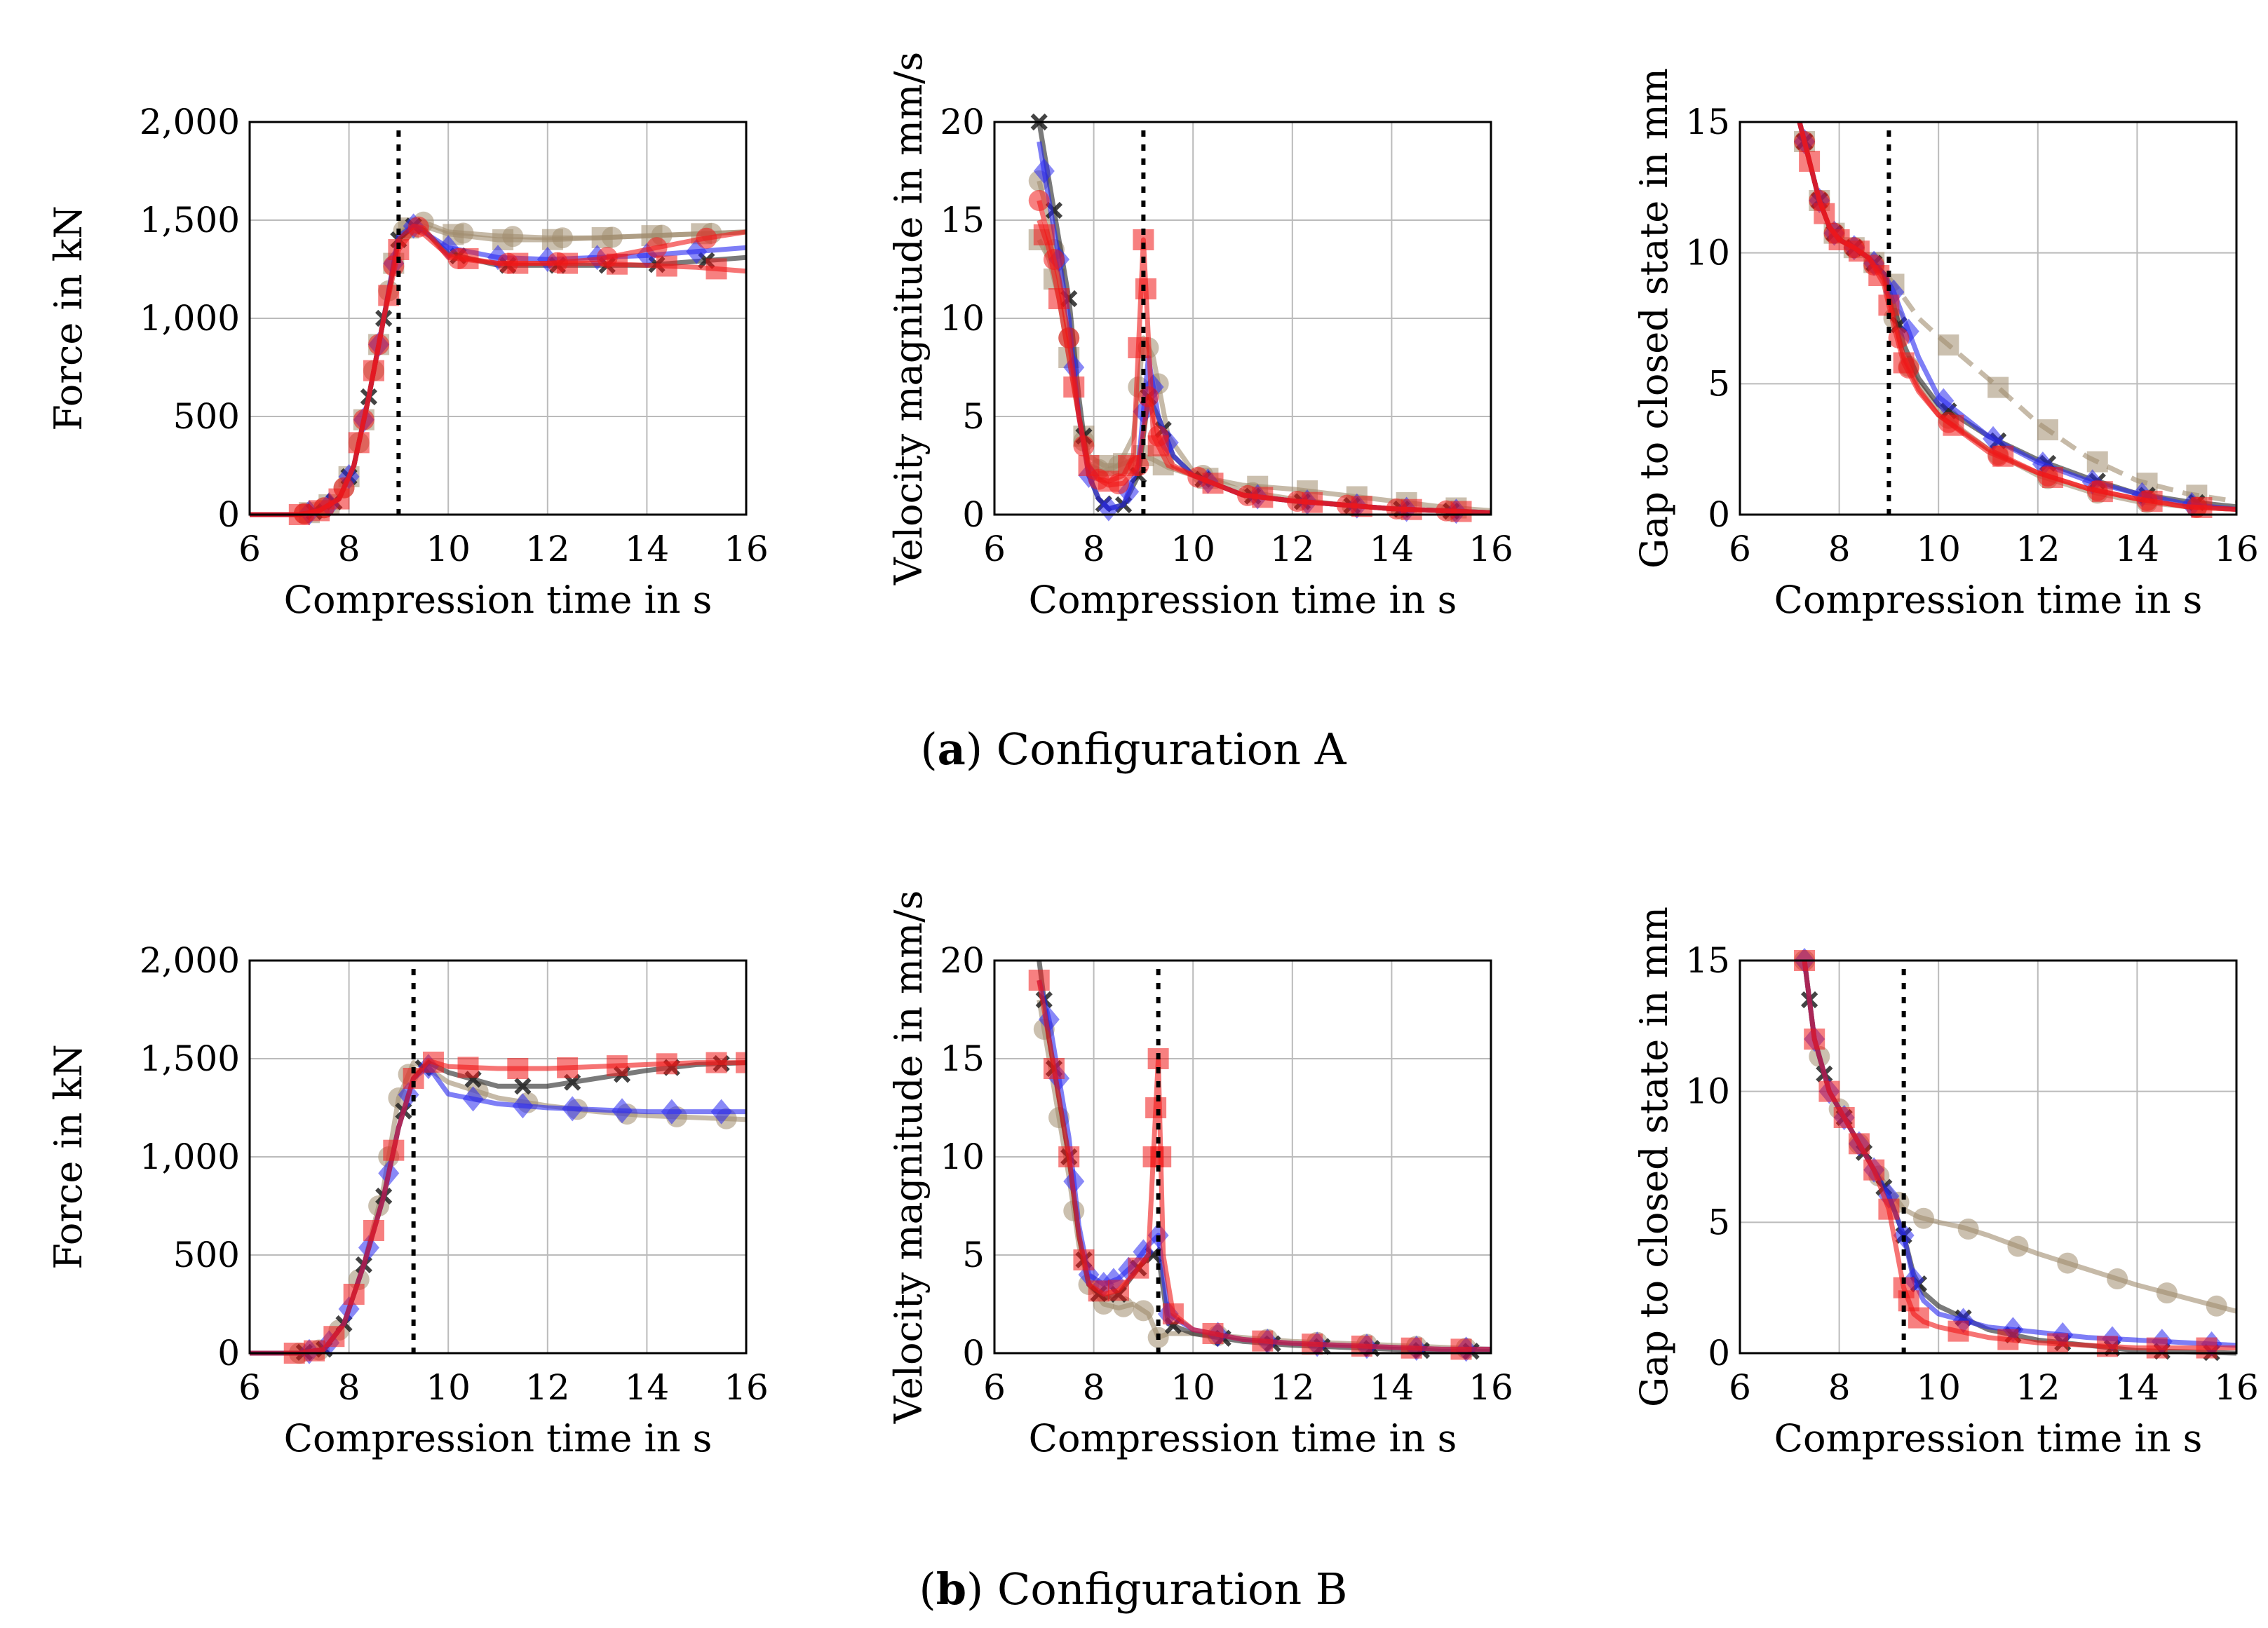 This screenshot has width=2268, height=1628. I want to click on series-marker-black-cross, so click(523, 1086).